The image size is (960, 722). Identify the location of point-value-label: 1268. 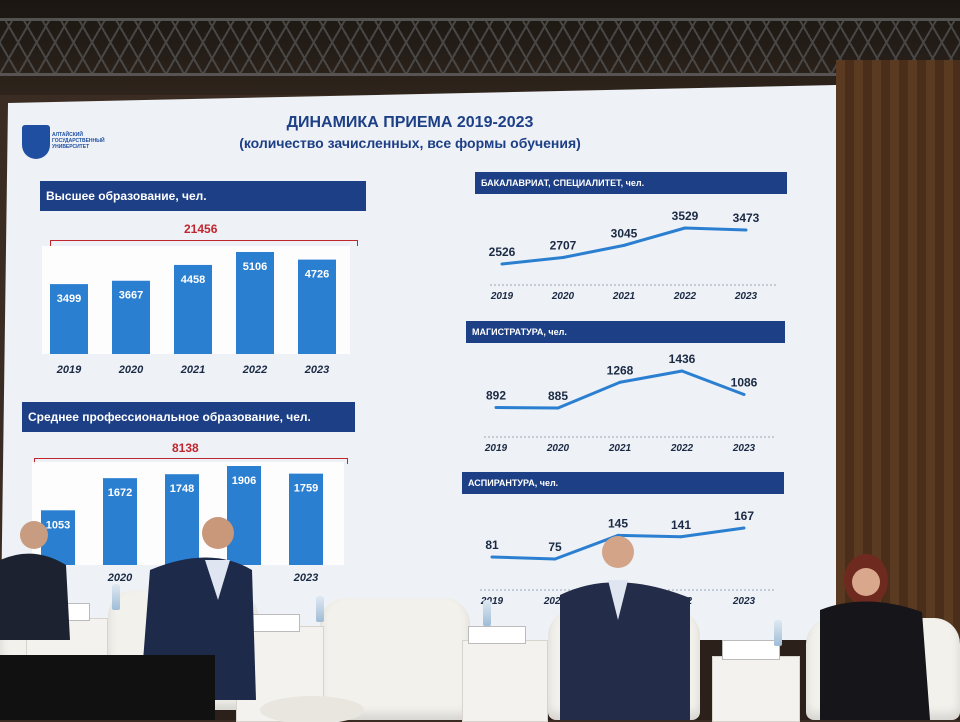
(620, 370).